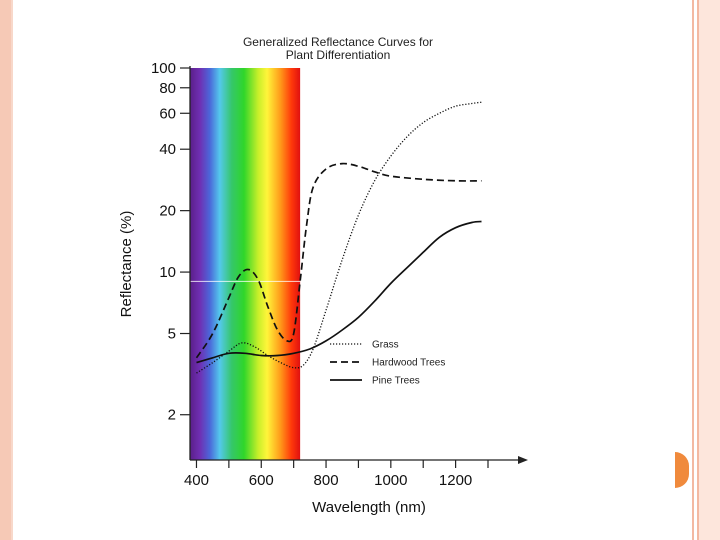 The image size is (720, 540). Describe the element at coordinates (167, 149) in the screenshot. I see `y-tick-label: 40` at that location.